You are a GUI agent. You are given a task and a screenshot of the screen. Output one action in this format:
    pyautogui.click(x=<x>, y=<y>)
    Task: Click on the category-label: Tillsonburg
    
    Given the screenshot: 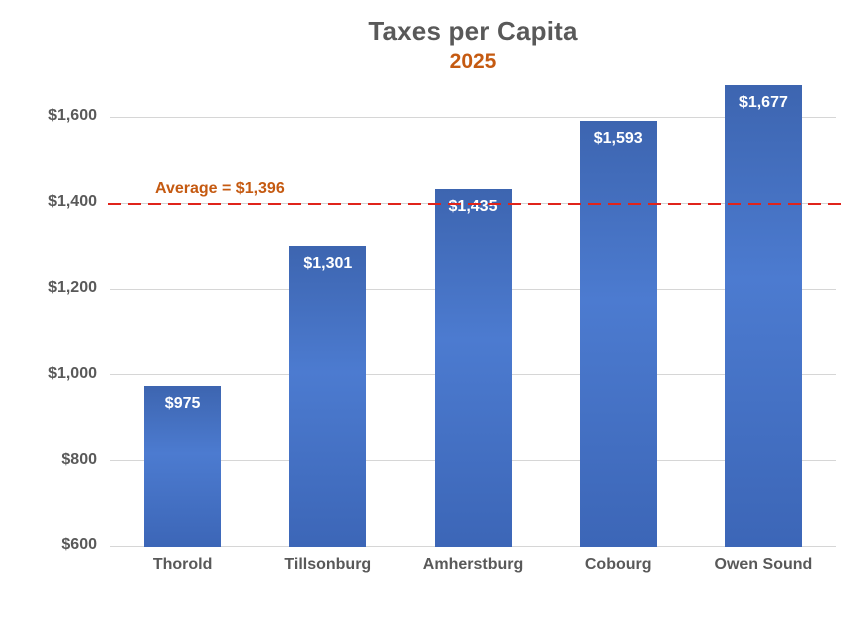 What is the action you would take?
    pyautogui.click(x=328, y=564)
    